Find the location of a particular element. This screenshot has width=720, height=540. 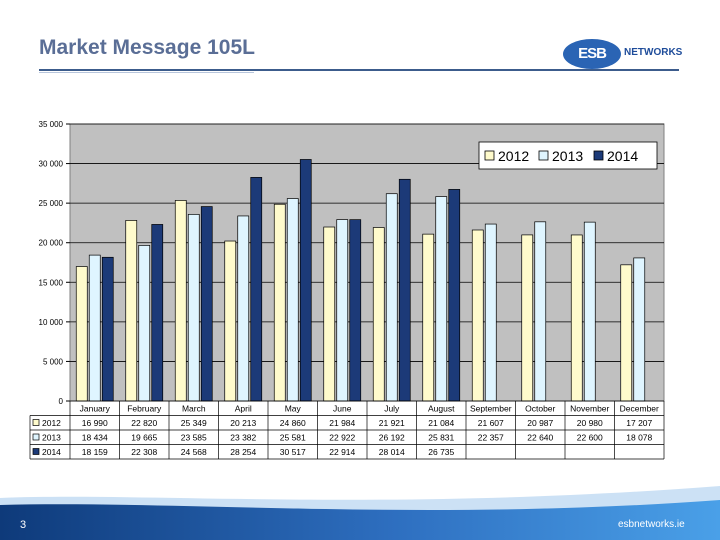

category-label-november: November is located at coordinates (589, 409).